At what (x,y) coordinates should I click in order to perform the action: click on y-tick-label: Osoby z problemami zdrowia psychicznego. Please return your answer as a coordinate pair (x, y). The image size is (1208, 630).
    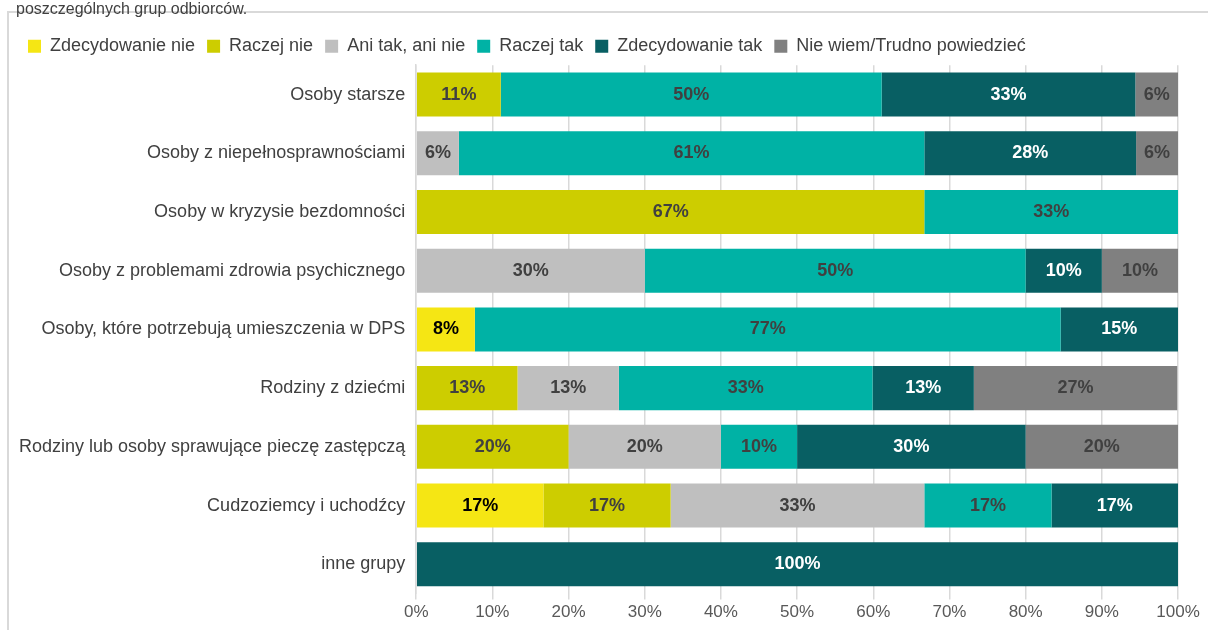
    Looking at the image, I should click on (232, 269).